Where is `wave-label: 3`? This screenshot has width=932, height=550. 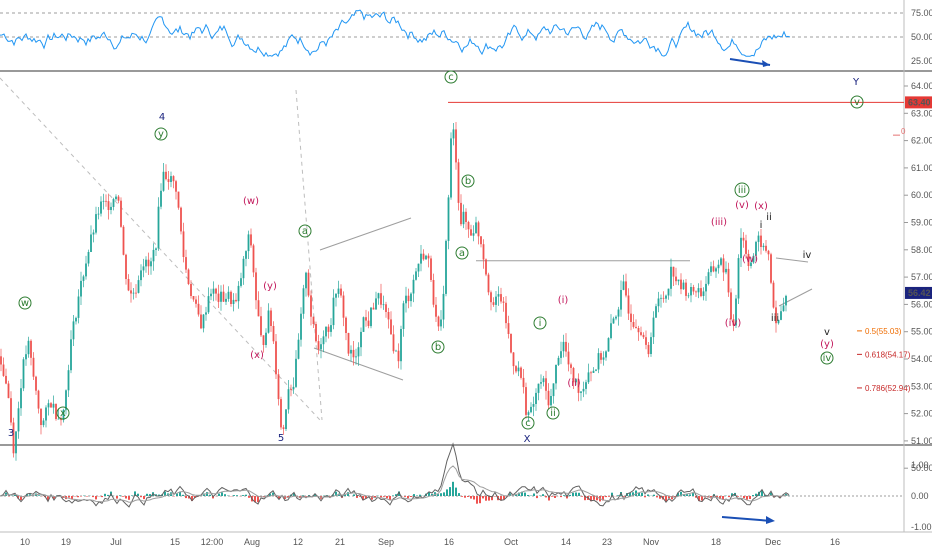
wave-label: 3 is located at coordinates (11, 433).